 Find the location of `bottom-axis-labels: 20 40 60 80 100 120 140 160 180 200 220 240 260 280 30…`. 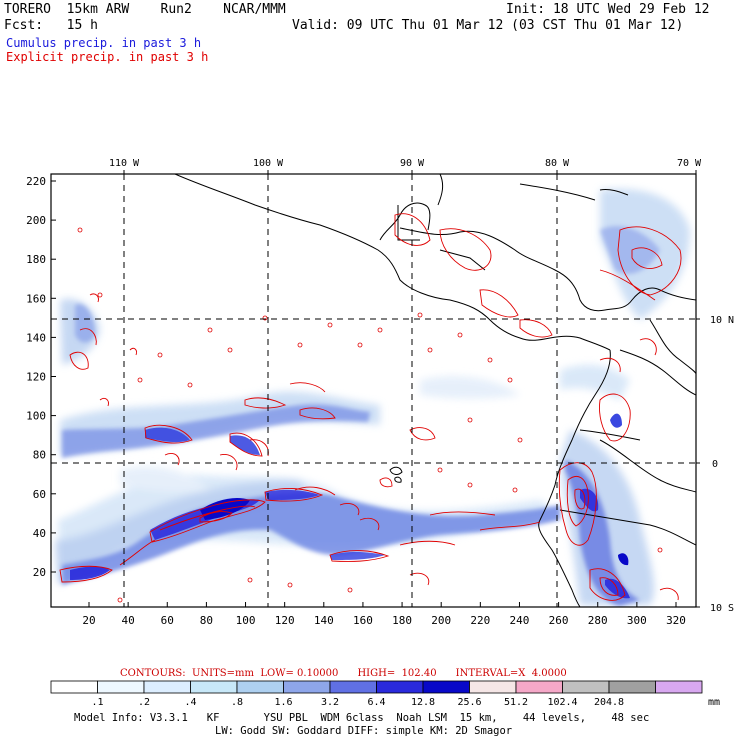

bottom-axis-labels: 20 40 60 80 100 120 140 160 180 200 220 240 260 280 30… is located at coordinates (384, 620).